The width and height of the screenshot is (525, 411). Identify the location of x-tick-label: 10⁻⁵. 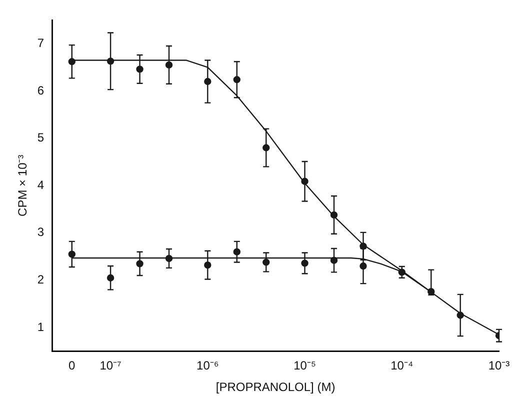
(305, 365).